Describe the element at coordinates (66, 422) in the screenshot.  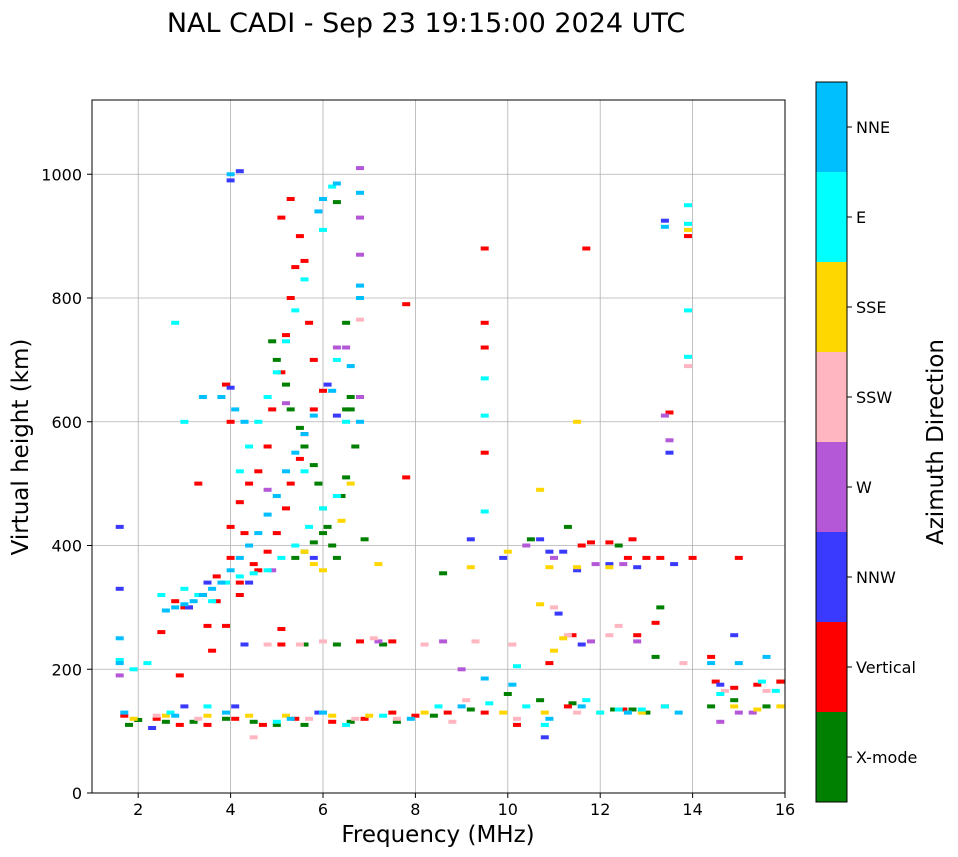
I see `y-tick-label: 600` at that location.